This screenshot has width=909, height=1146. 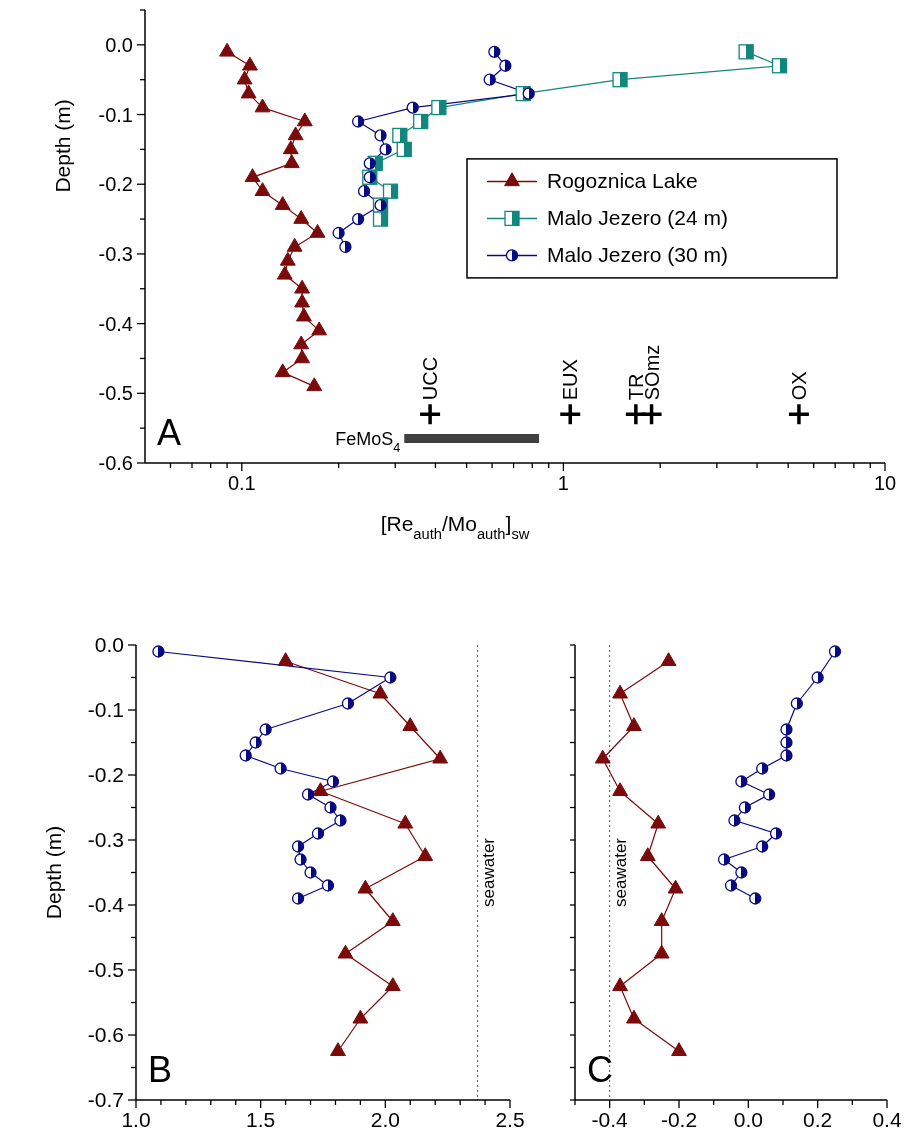 I want to click on annotation: C, so click(x=600, y=1069).